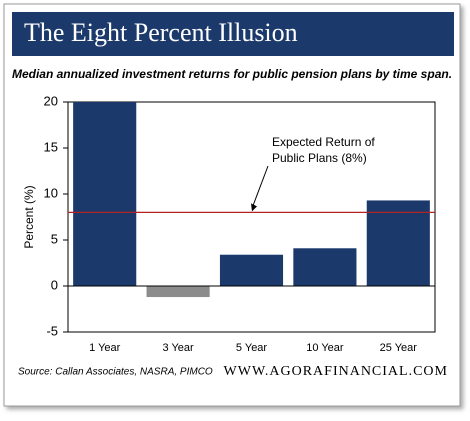 The width and height of the screenshot is (470, 421). Describe the element at coordinates (319, 158) in the screenshot. I see `annotation: Public Plans (8%)` at that location.